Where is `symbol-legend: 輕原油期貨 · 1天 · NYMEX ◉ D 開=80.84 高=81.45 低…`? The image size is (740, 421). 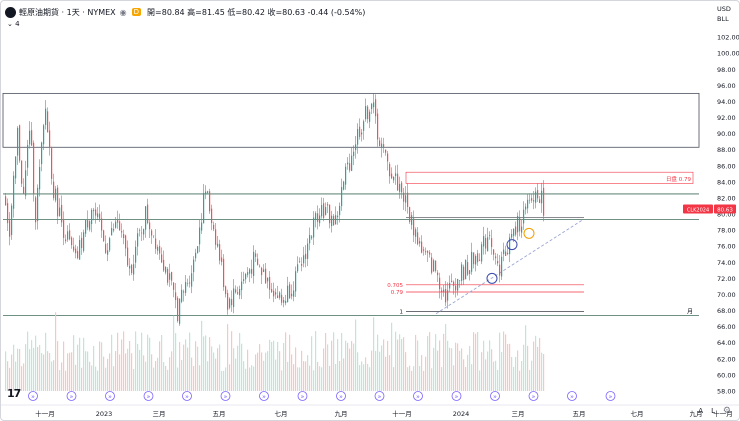 symbol-legend: 輕原油期貨 · 1天 · NYMEX ◉ D 開=80.84 高=81.45 低… is located at coordinates (185, 12).